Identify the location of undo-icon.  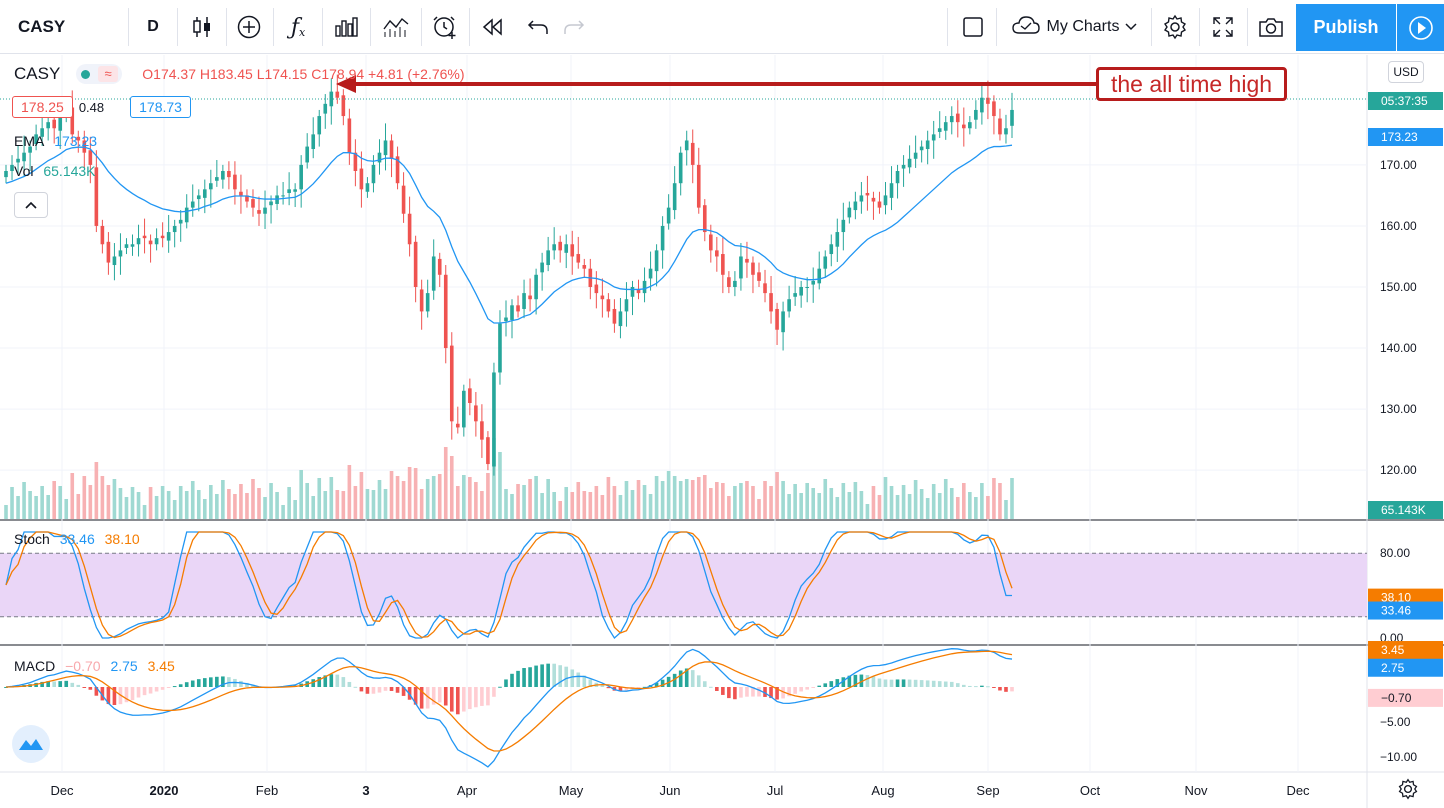
(538, 27).